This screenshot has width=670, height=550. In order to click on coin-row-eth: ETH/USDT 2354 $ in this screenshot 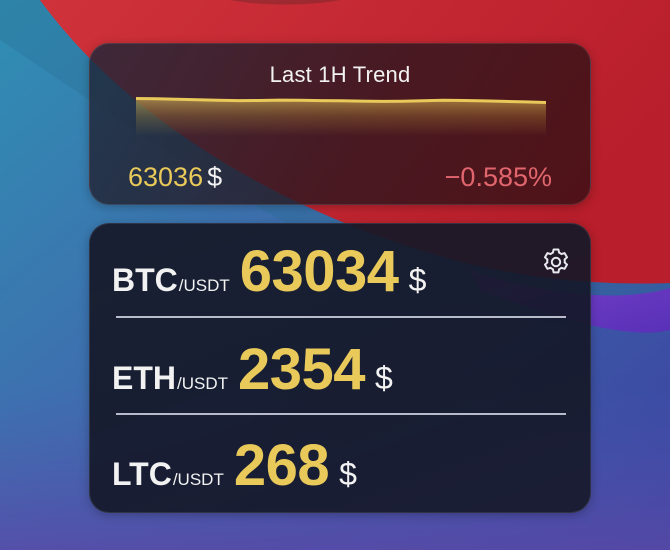, I will do `click(252, 371)`.